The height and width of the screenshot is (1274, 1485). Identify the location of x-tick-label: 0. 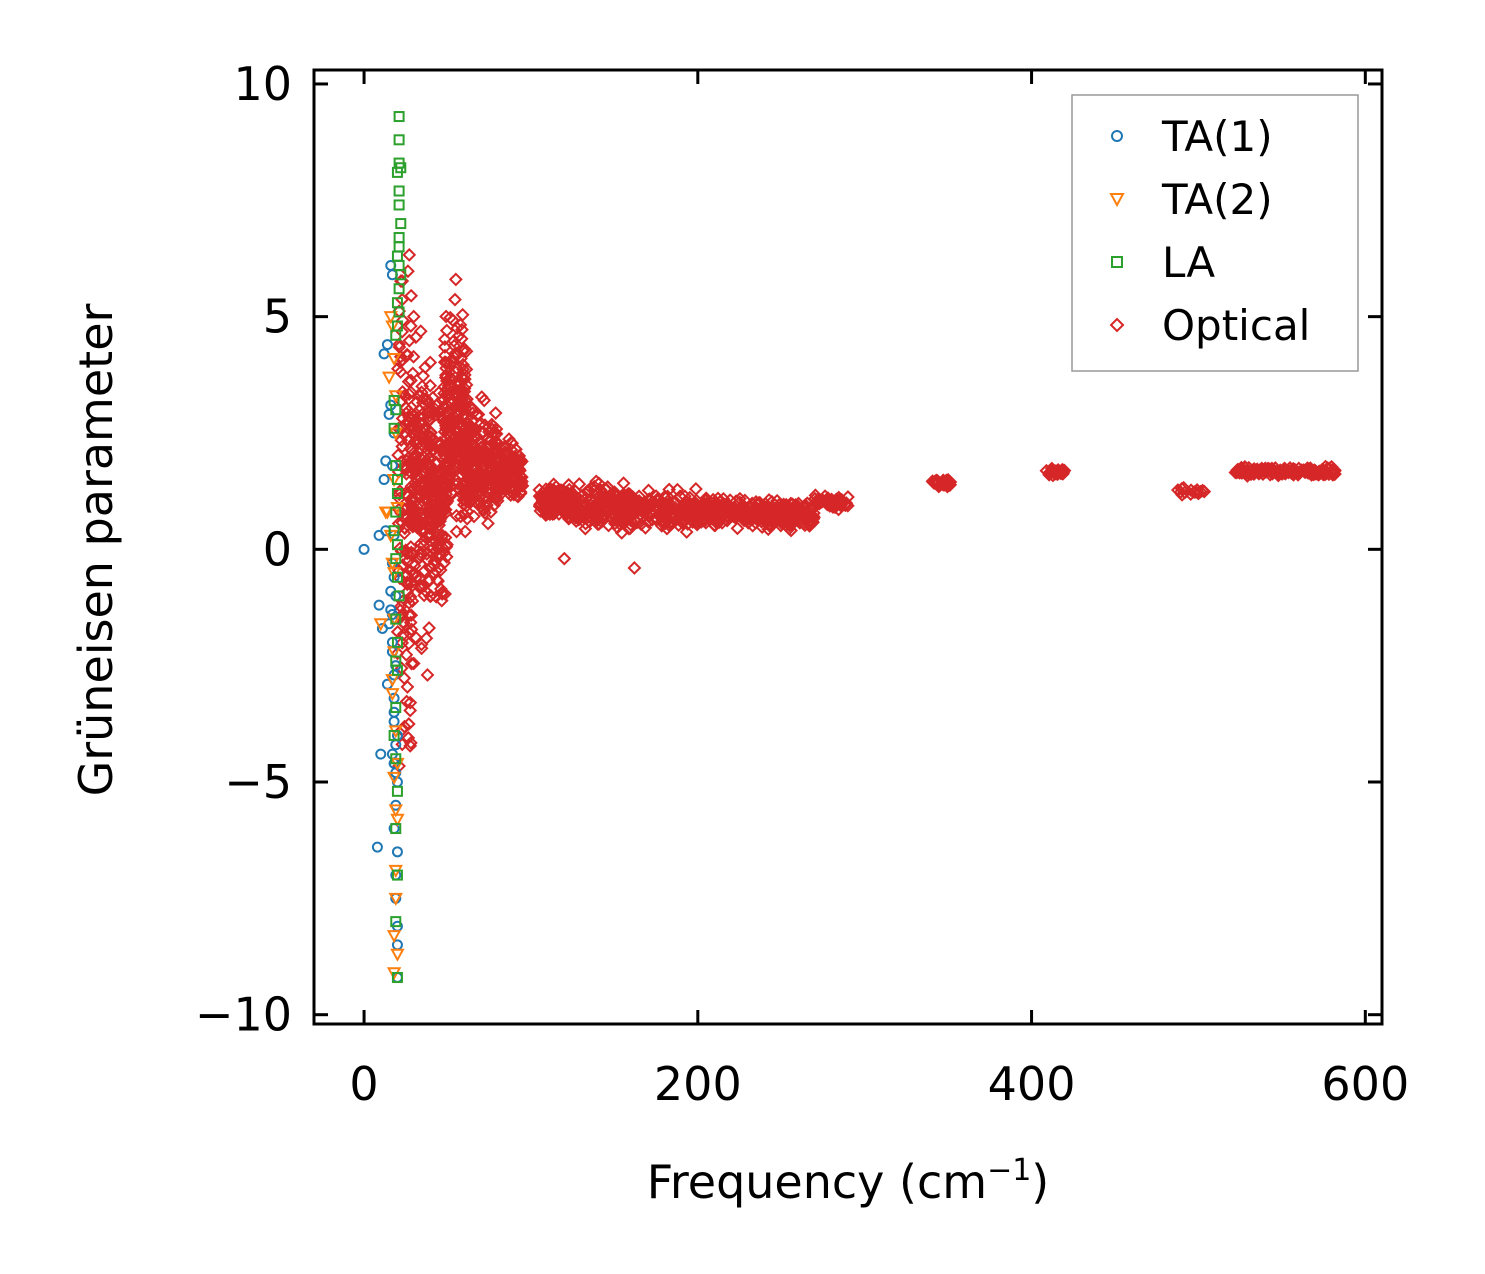
(363, 1084).